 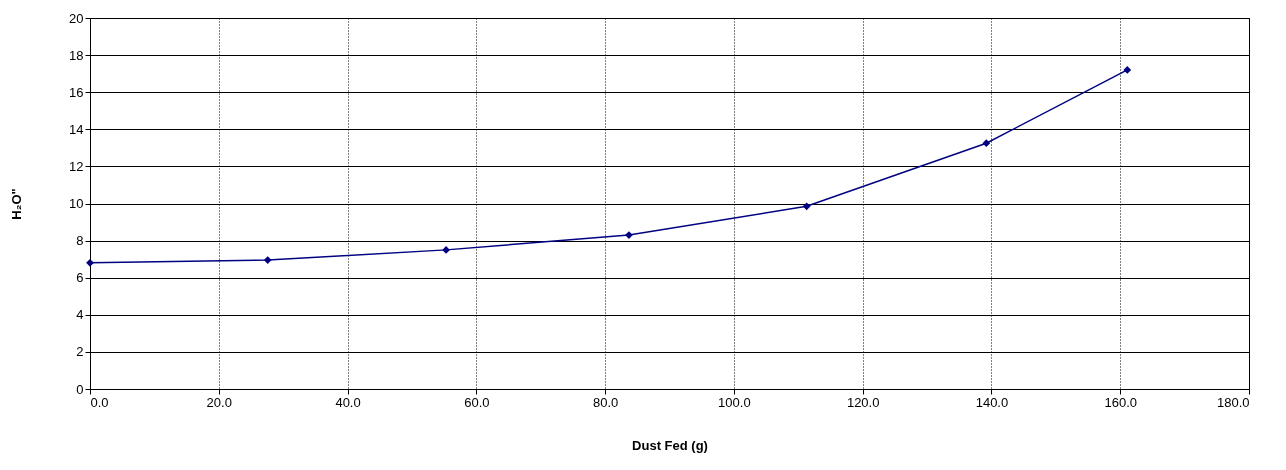 I want to click on y-tick-label: 0, so click(x=80, y=389).